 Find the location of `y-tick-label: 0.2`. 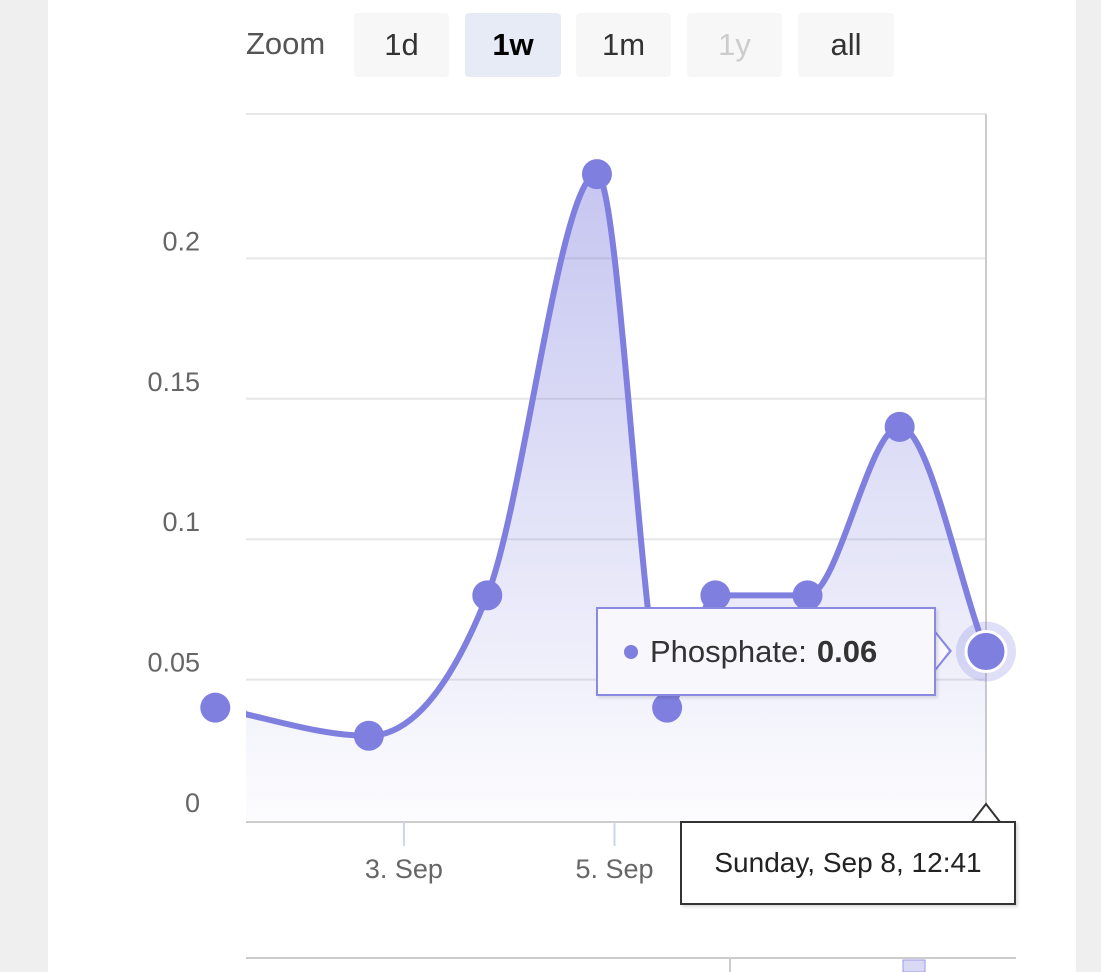

y-tick-label: 0.2 is located at coordinates (181, 241).